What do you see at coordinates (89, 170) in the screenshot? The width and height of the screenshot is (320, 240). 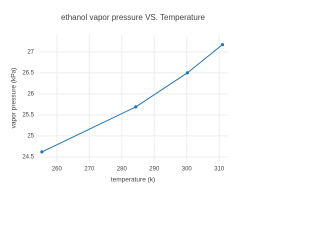 I see `x-tick-label: 270` at bounding box center [89, 170].